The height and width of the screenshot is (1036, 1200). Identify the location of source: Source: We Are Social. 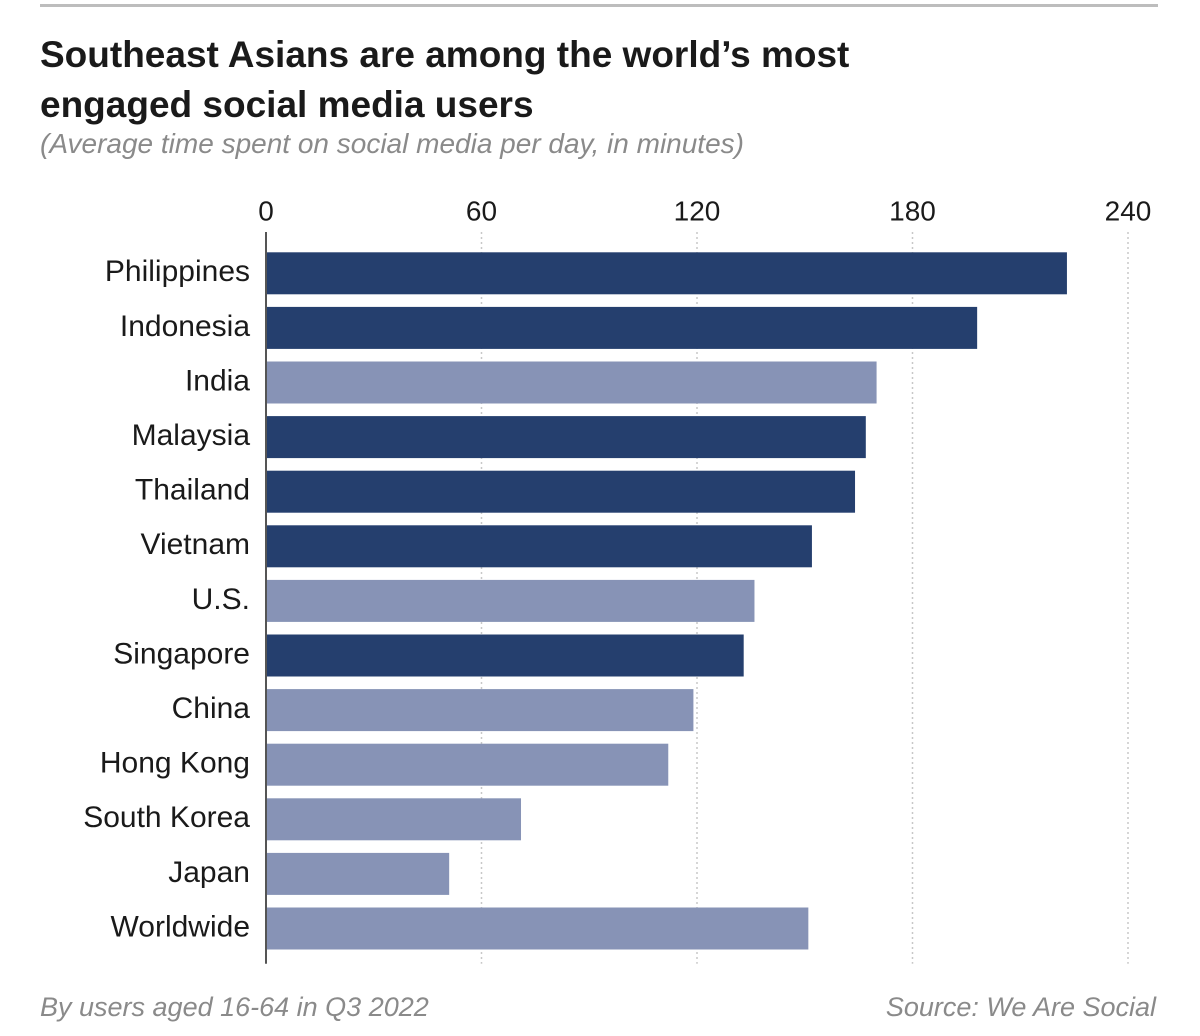
(1020, 1007).